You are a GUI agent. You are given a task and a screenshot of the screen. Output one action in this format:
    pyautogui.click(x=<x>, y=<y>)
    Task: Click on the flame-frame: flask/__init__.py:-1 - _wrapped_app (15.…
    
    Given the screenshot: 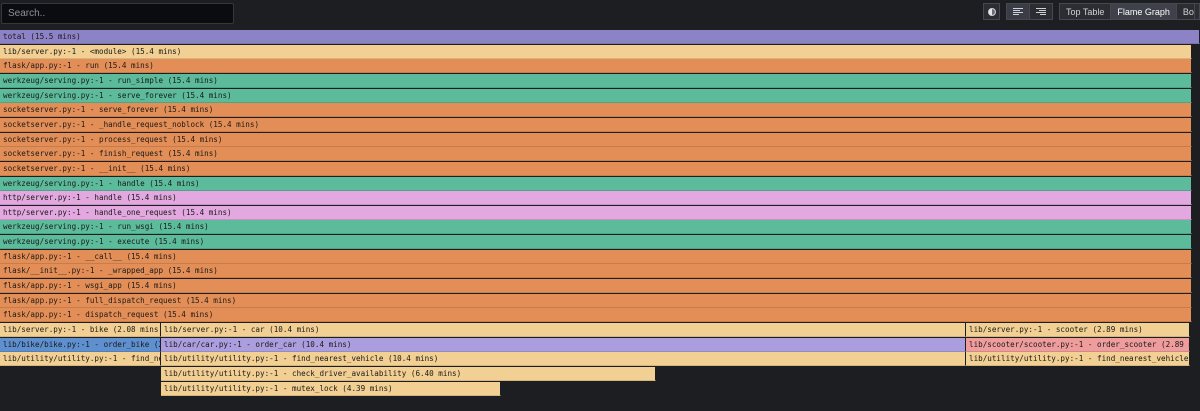 What is the action you would take?
    pyautogui.click(x=596, y=271)
    